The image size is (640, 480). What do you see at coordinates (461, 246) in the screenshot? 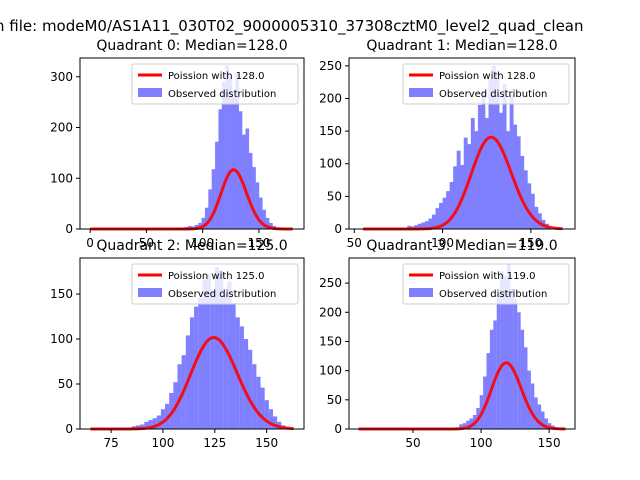
I see `panel-title: Quadrant 3: Median=119.0` at bounding box center [461, 246].